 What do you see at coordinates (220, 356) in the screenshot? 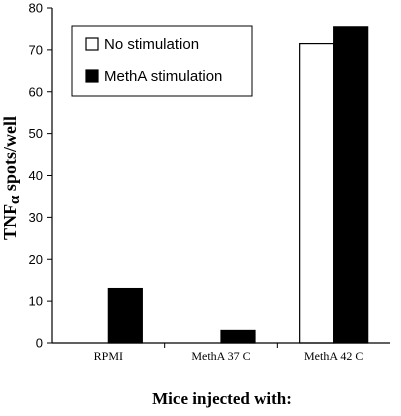
I see `category-label: MethA 37 C` at bounding box center [220, 356].